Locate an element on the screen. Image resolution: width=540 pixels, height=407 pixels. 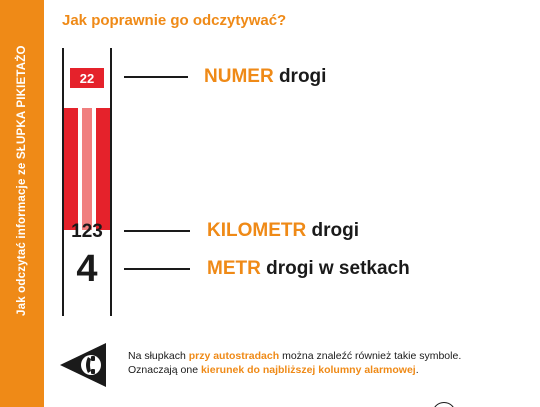
page-heading: Jak poprawnie go odczytywać? is located at coordinates (174, 20).